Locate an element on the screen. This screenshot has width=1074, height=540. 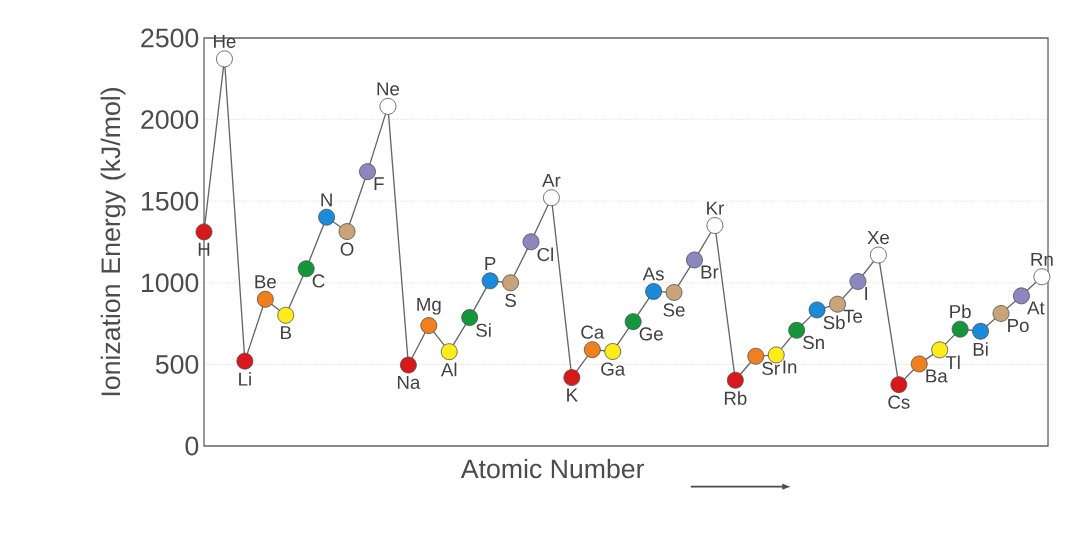
annotation: N is located at coordinates (326, 200).